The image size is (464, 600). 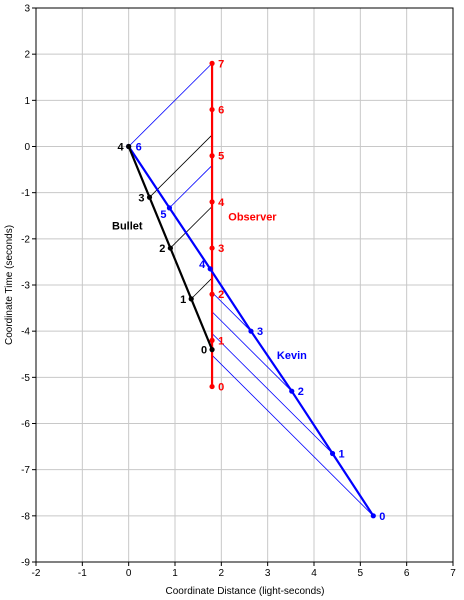 What do you see at coordinates (407, 573) in the screenshot?
I see `x-tick-label: 6` at bounding box center [407, 573].